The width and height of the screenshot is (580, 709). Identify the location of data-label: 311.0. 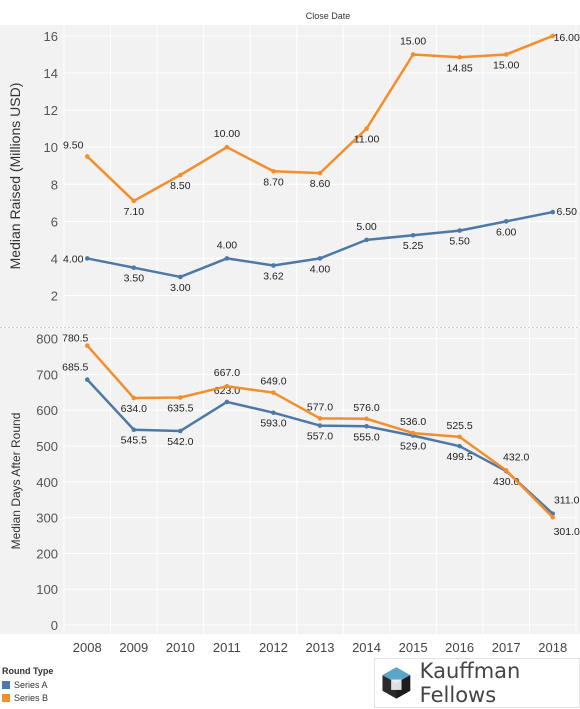
(567, 501).